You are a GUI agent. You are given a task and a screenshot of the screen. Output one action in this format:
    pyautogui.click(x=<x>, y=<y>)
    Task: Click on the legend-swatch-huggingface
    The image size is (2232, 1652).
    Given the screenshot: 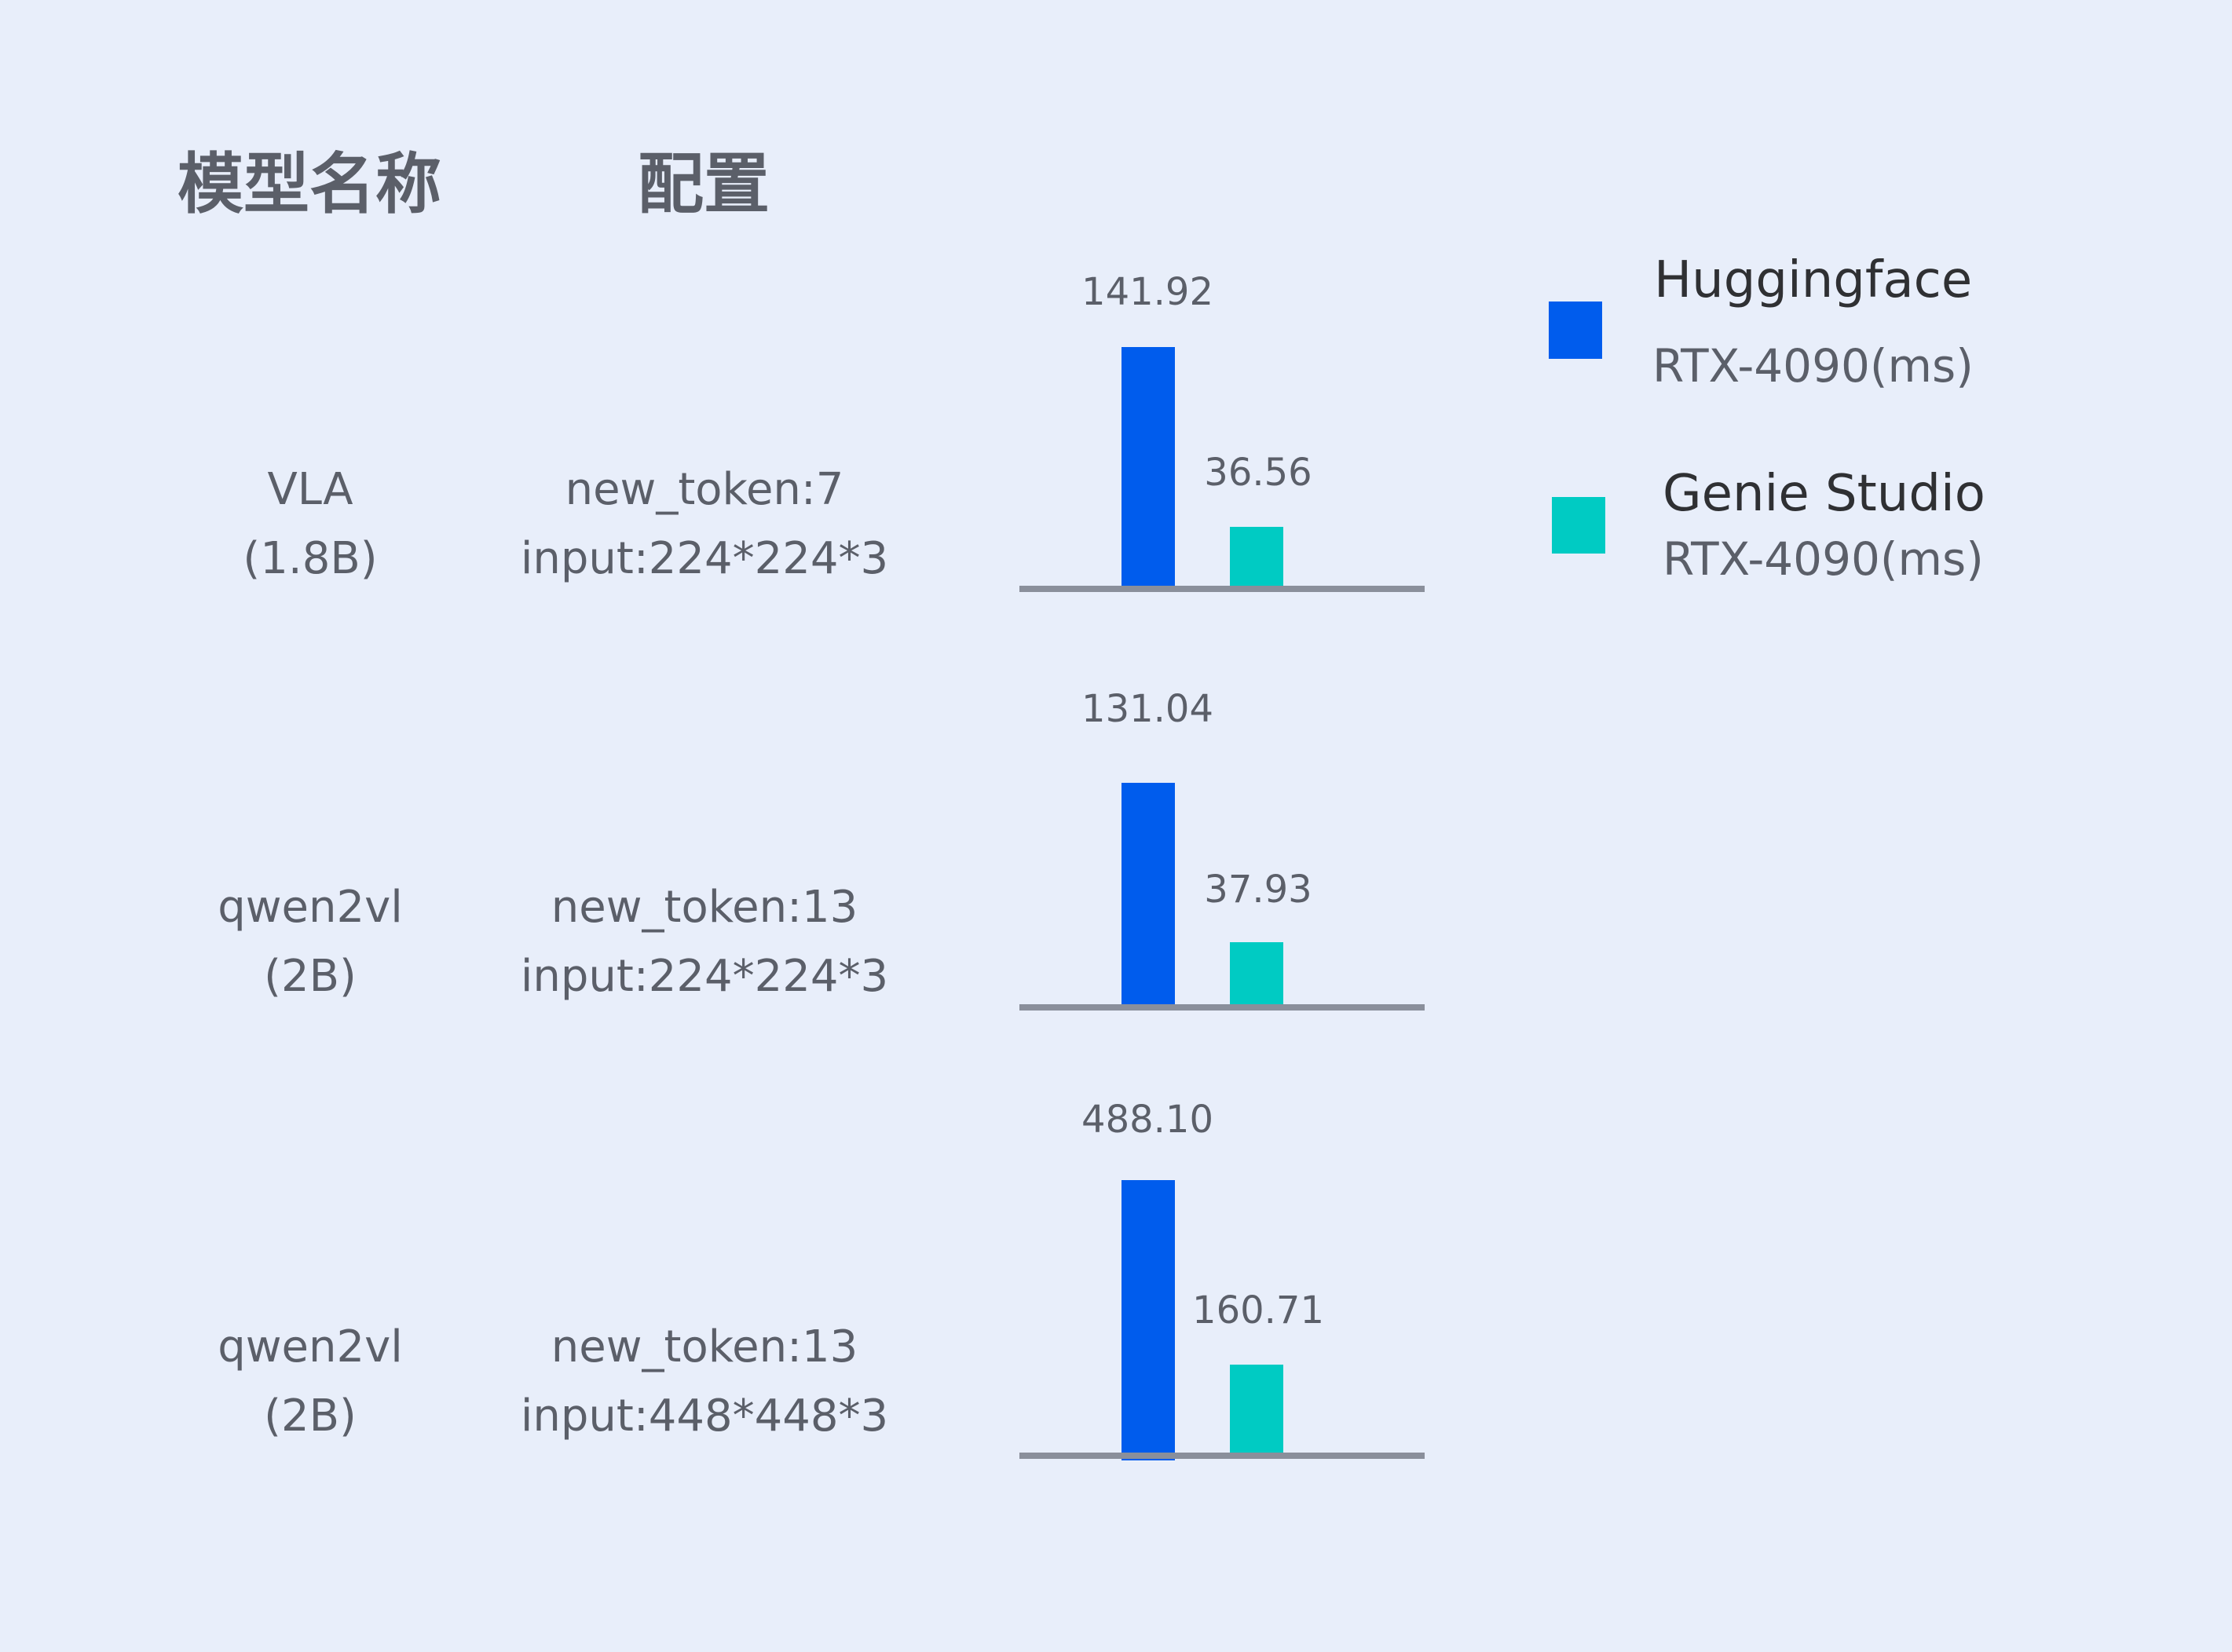 What is the action you would take?
    pyautogui.click(x=1575, y=330)
    